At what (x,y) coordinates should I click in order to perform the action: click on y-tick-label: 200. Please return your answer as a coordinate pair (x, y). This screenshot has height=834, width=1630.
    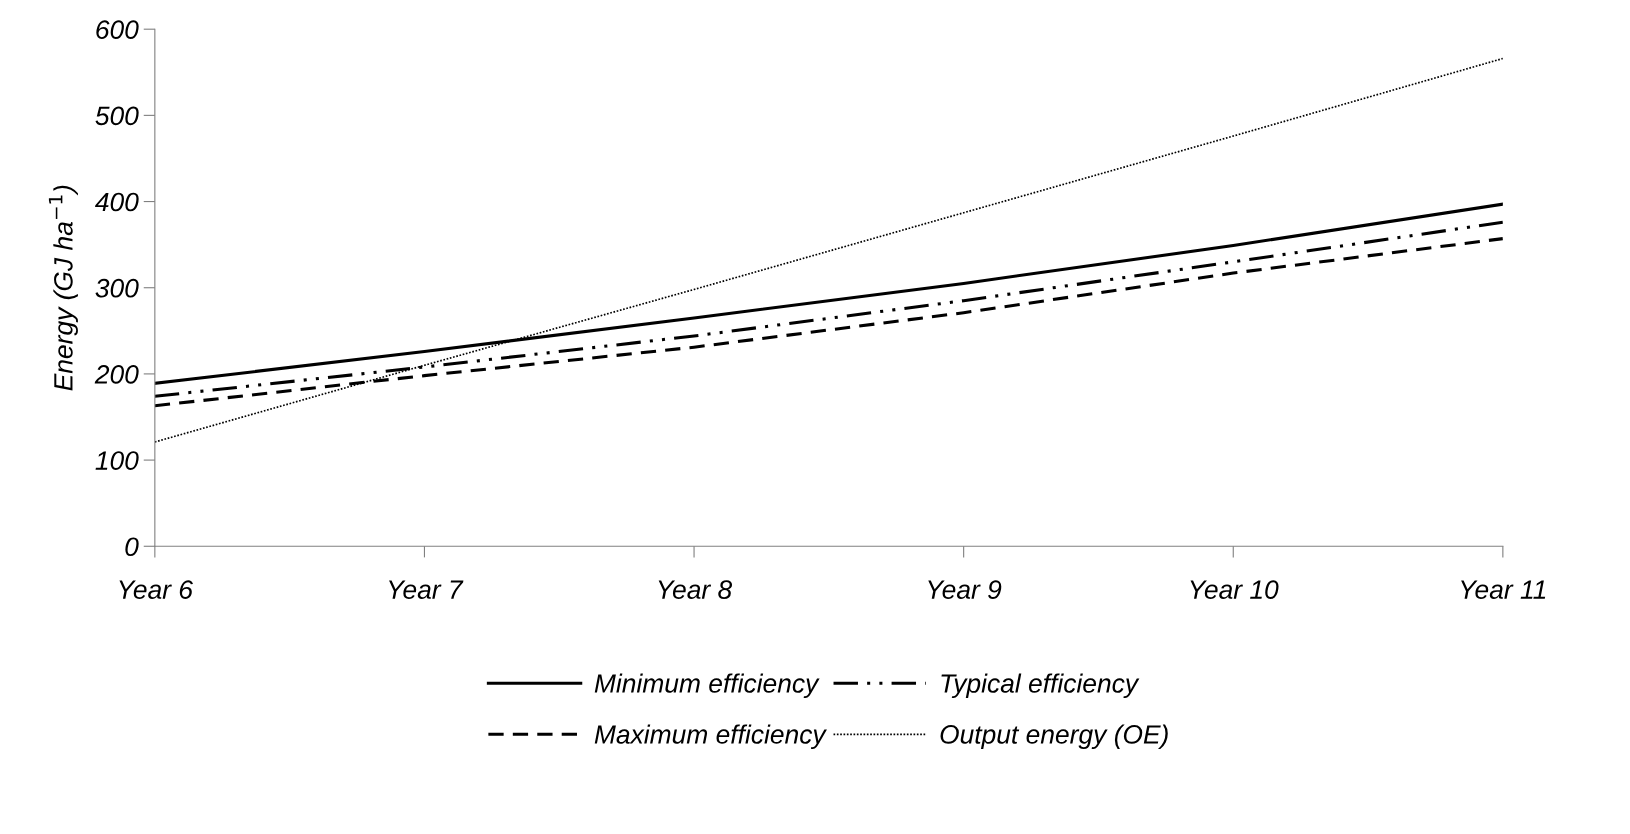
    Looking at the image, I should click on (116, 374).